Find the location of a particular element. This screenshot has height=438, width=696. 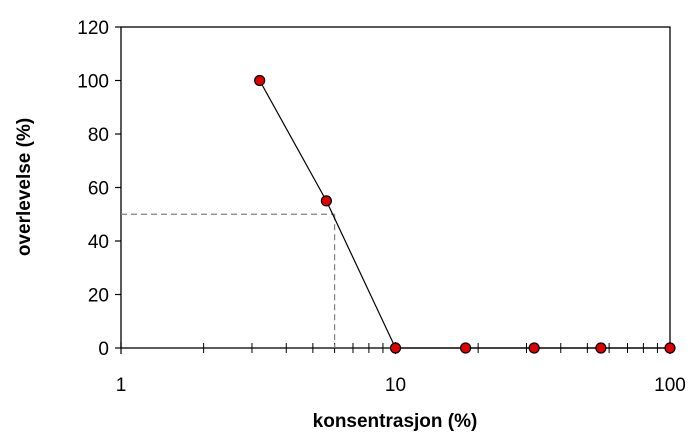

y-tick-label: 60 is located at coordinates (98, 189).